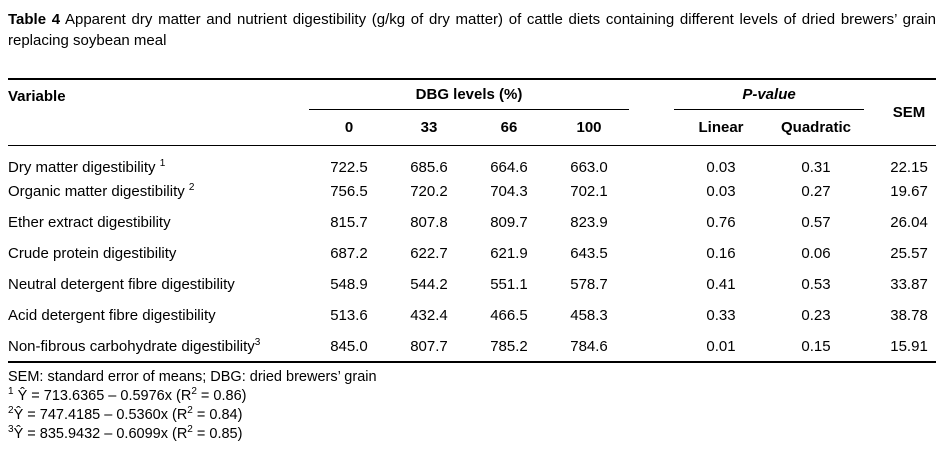 This screenshot has width=944, height=462. Describe the element at coordinates (158, 112) in the screenshot. I see `col-header-variable: Variable` at that location.